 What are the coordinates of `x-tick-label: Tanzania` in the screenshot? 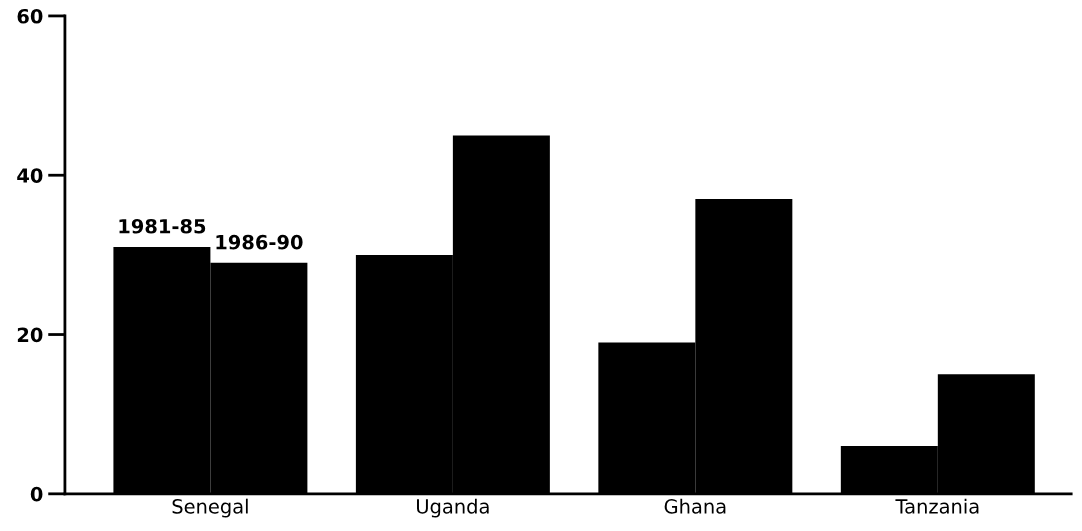 It's located at (937, 506).